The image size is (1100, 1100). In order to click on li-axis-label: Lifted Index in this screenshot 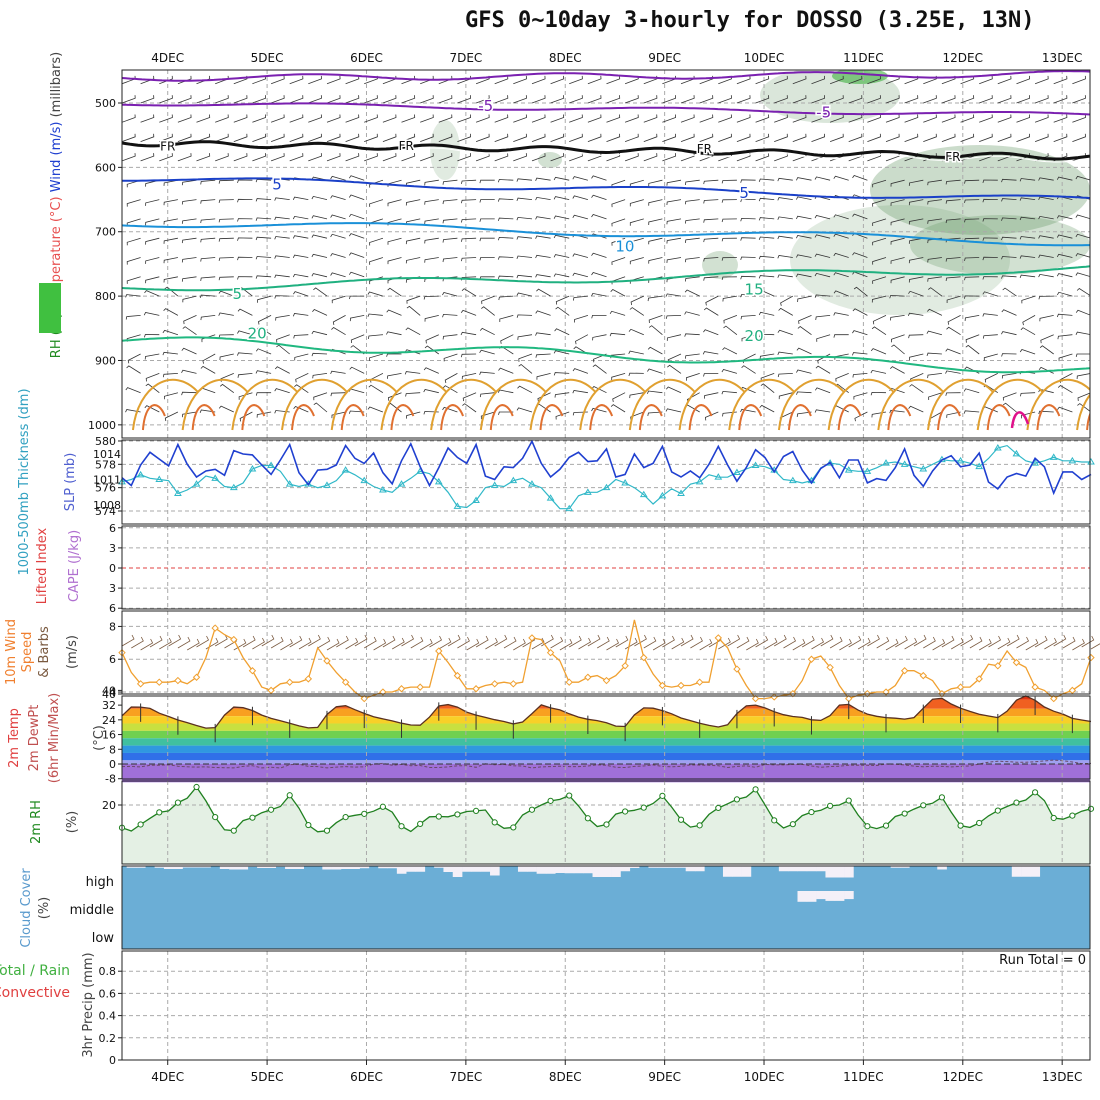, I will do `click(42, 565)`.